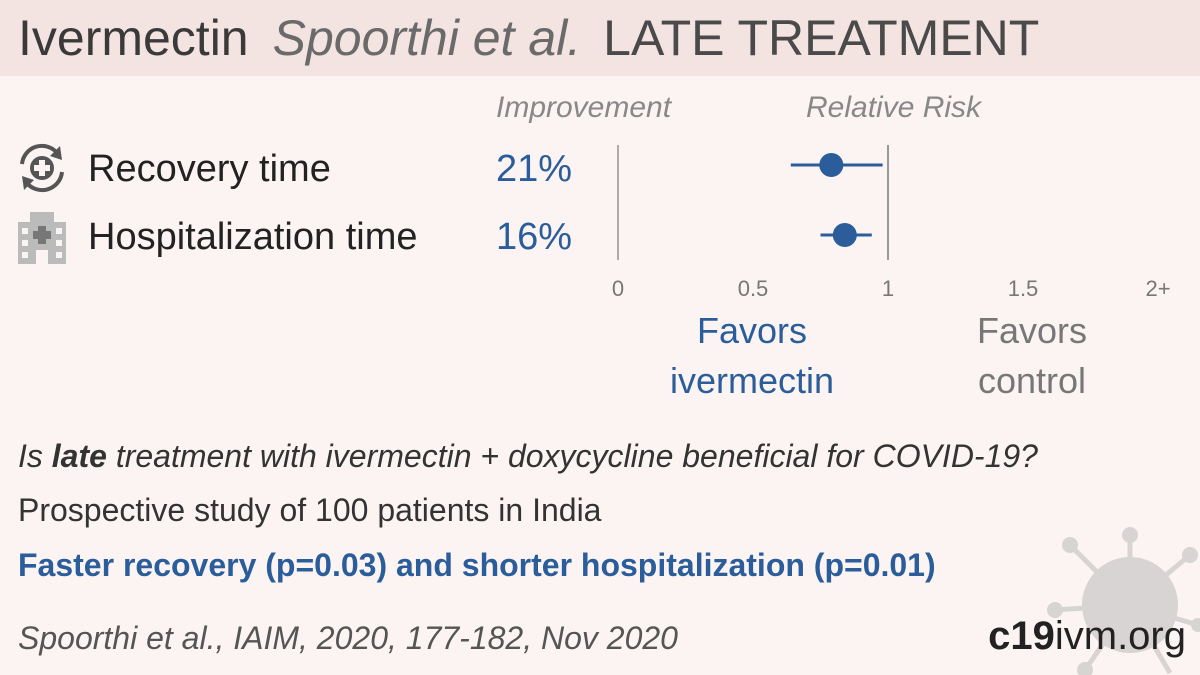  What do you see at coordinates (209, 169) in the screenshot?
I see `row-label-recovery: Recovery time` at bounding box center [209, 169].